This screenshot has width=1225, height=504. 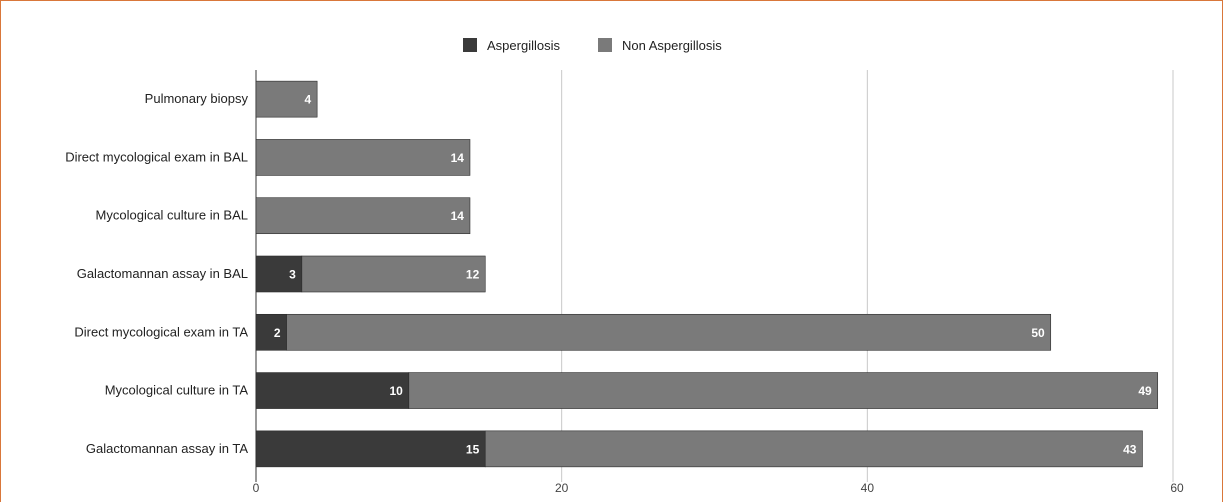 I want to click on data-label: 3, so click(x=292, y=275).